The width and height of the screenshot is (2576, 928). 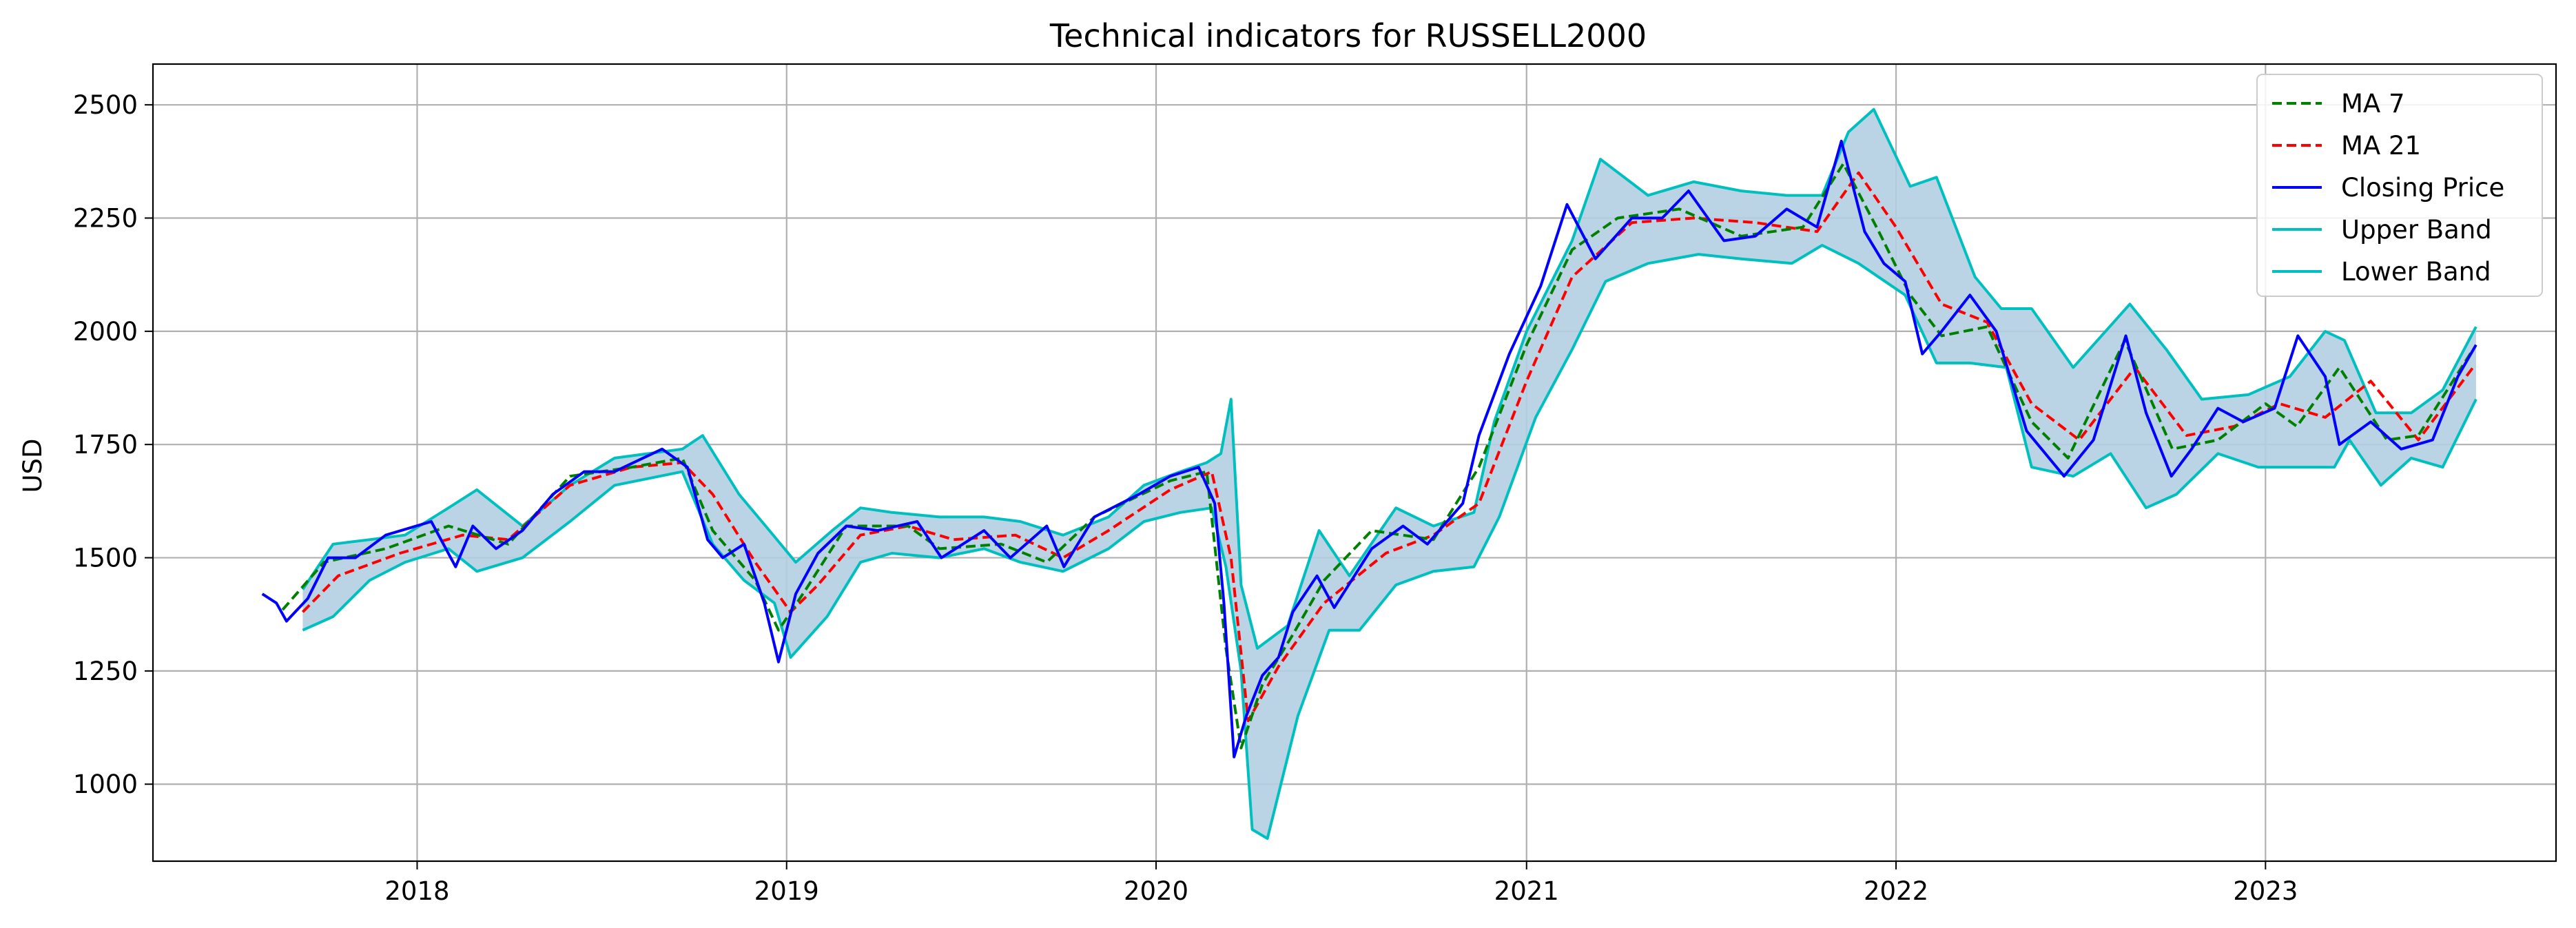 What do you see at coordinates (2416, 272) in the screenshot?
I see `legend-label: Lower Band` at bounding box center [2416, 272].